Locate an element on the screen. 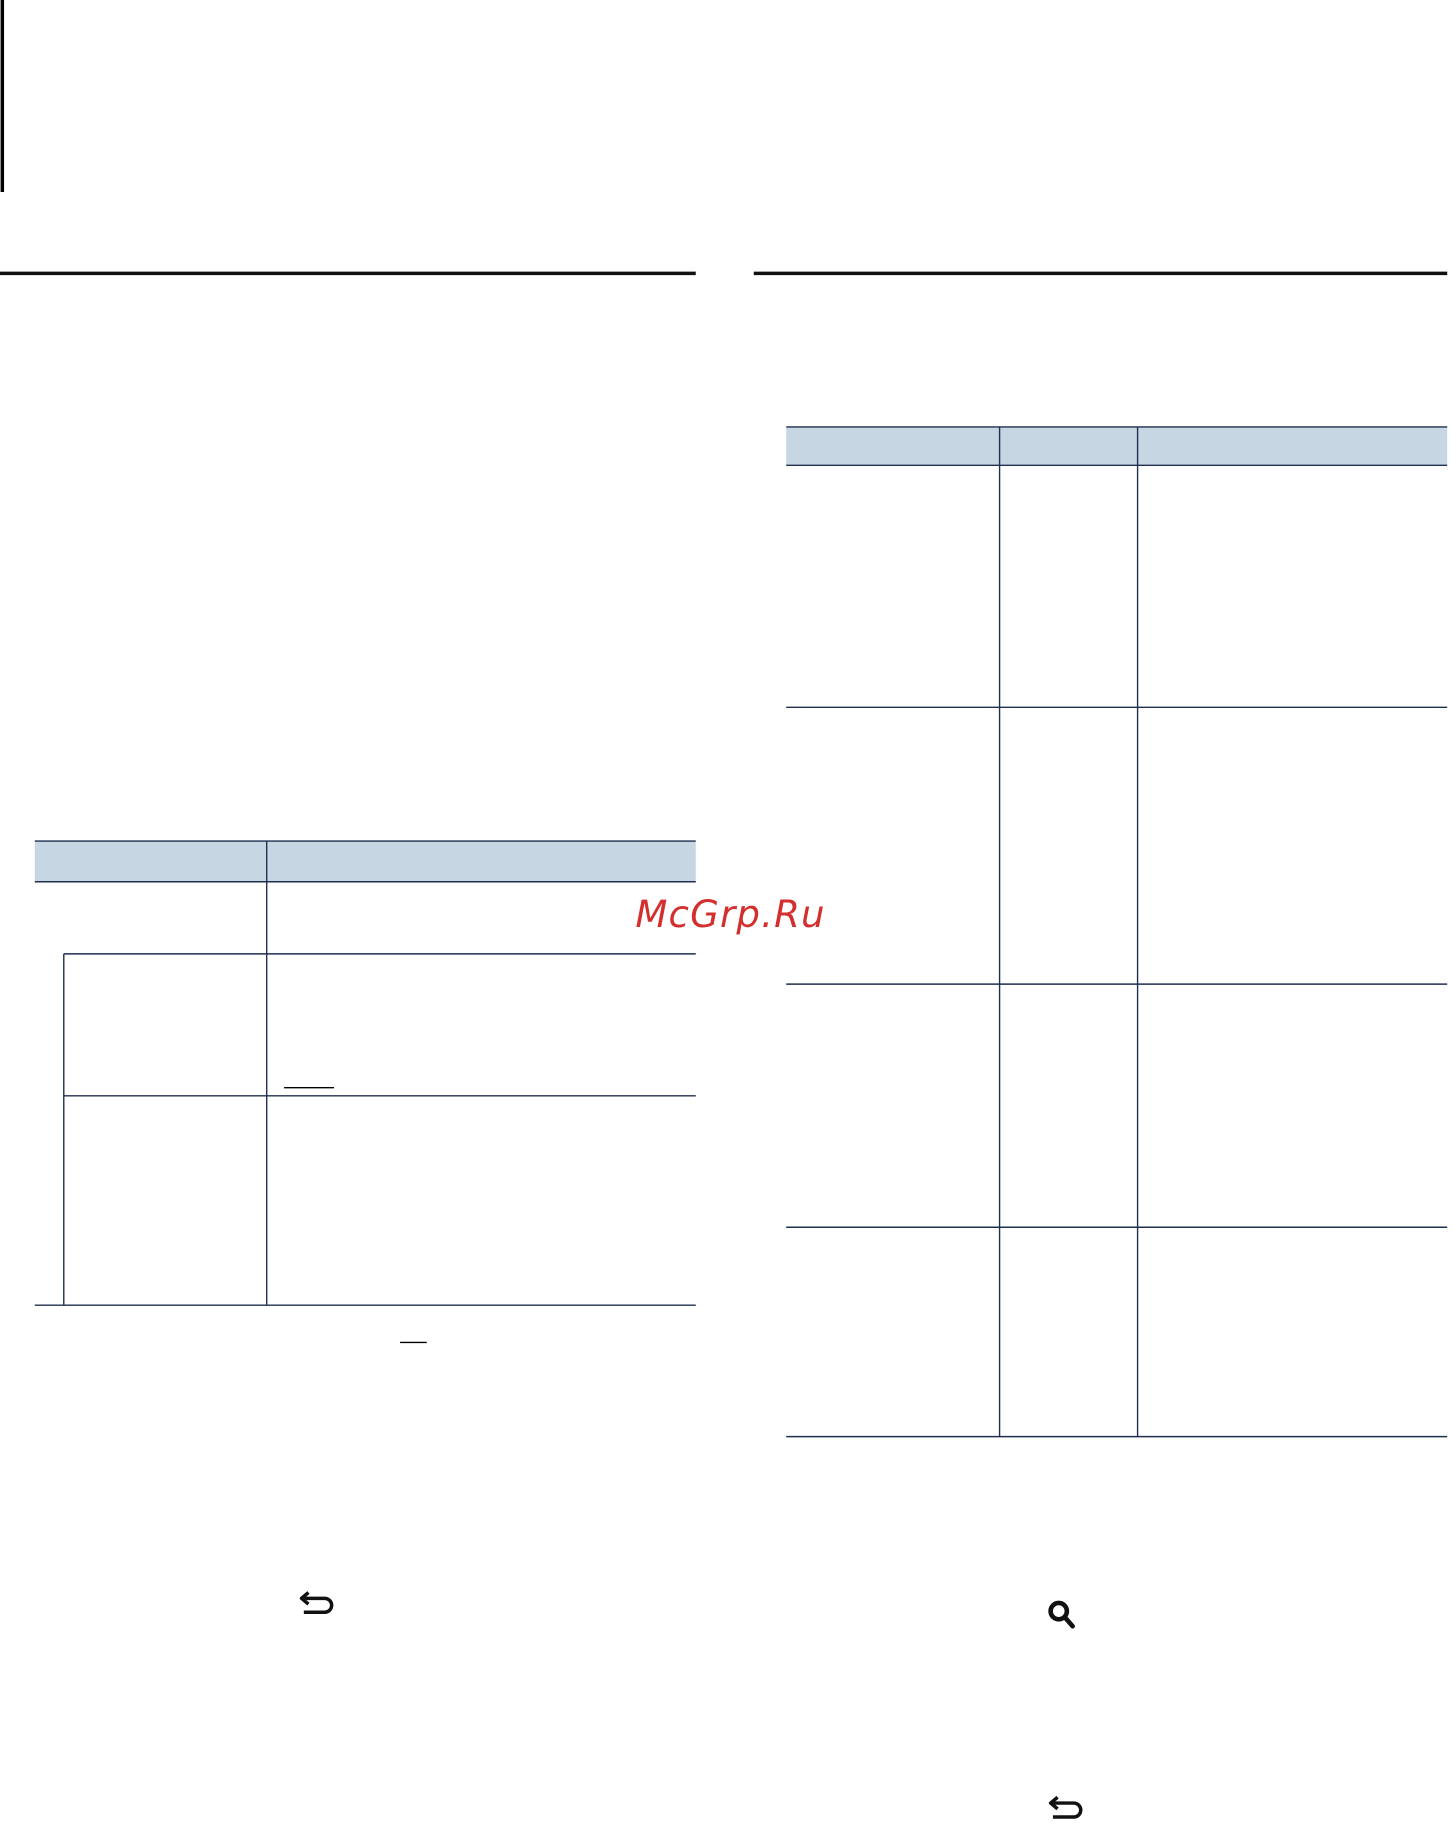 This screenshot has height=1824, width=1453. left-table is located at coordinates (365, 1073).